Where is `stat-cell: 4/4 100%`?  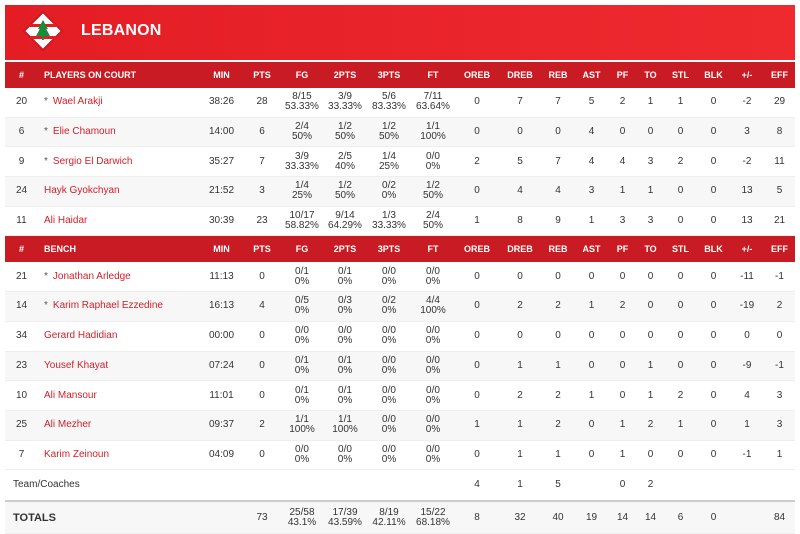 stat-cell: 4/4 100% is located at coordinates (433, 306).